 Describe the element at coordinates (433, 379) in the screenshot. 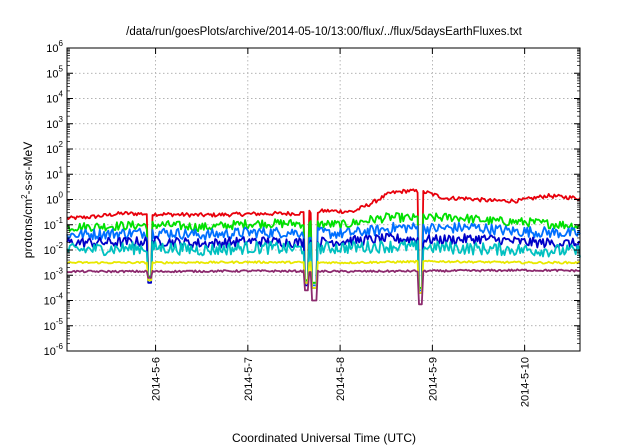

I see `x-tick-label: 2014-5-9` at that location.